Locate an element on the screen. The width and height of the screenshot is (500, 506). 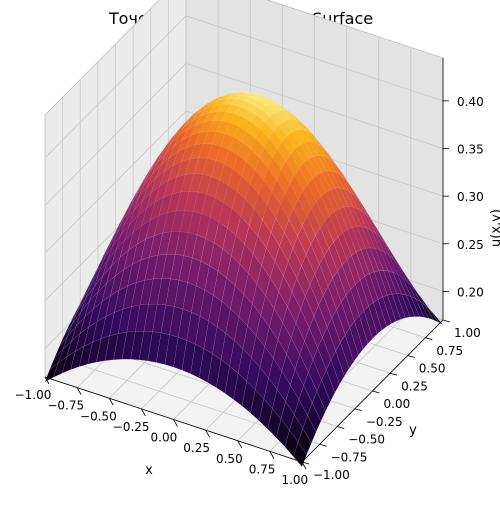
x-tick-label: −0.25 is located at coordinates (131, 427).